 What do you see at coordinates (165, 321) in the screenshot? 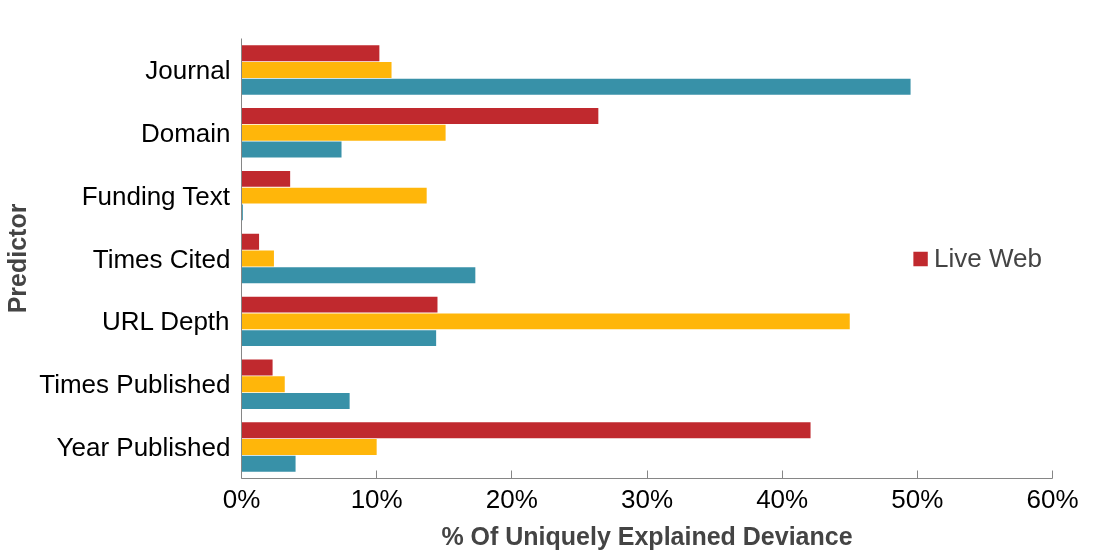
I see `y-tick-label: URL Depth` at bounding box center [165, 321].